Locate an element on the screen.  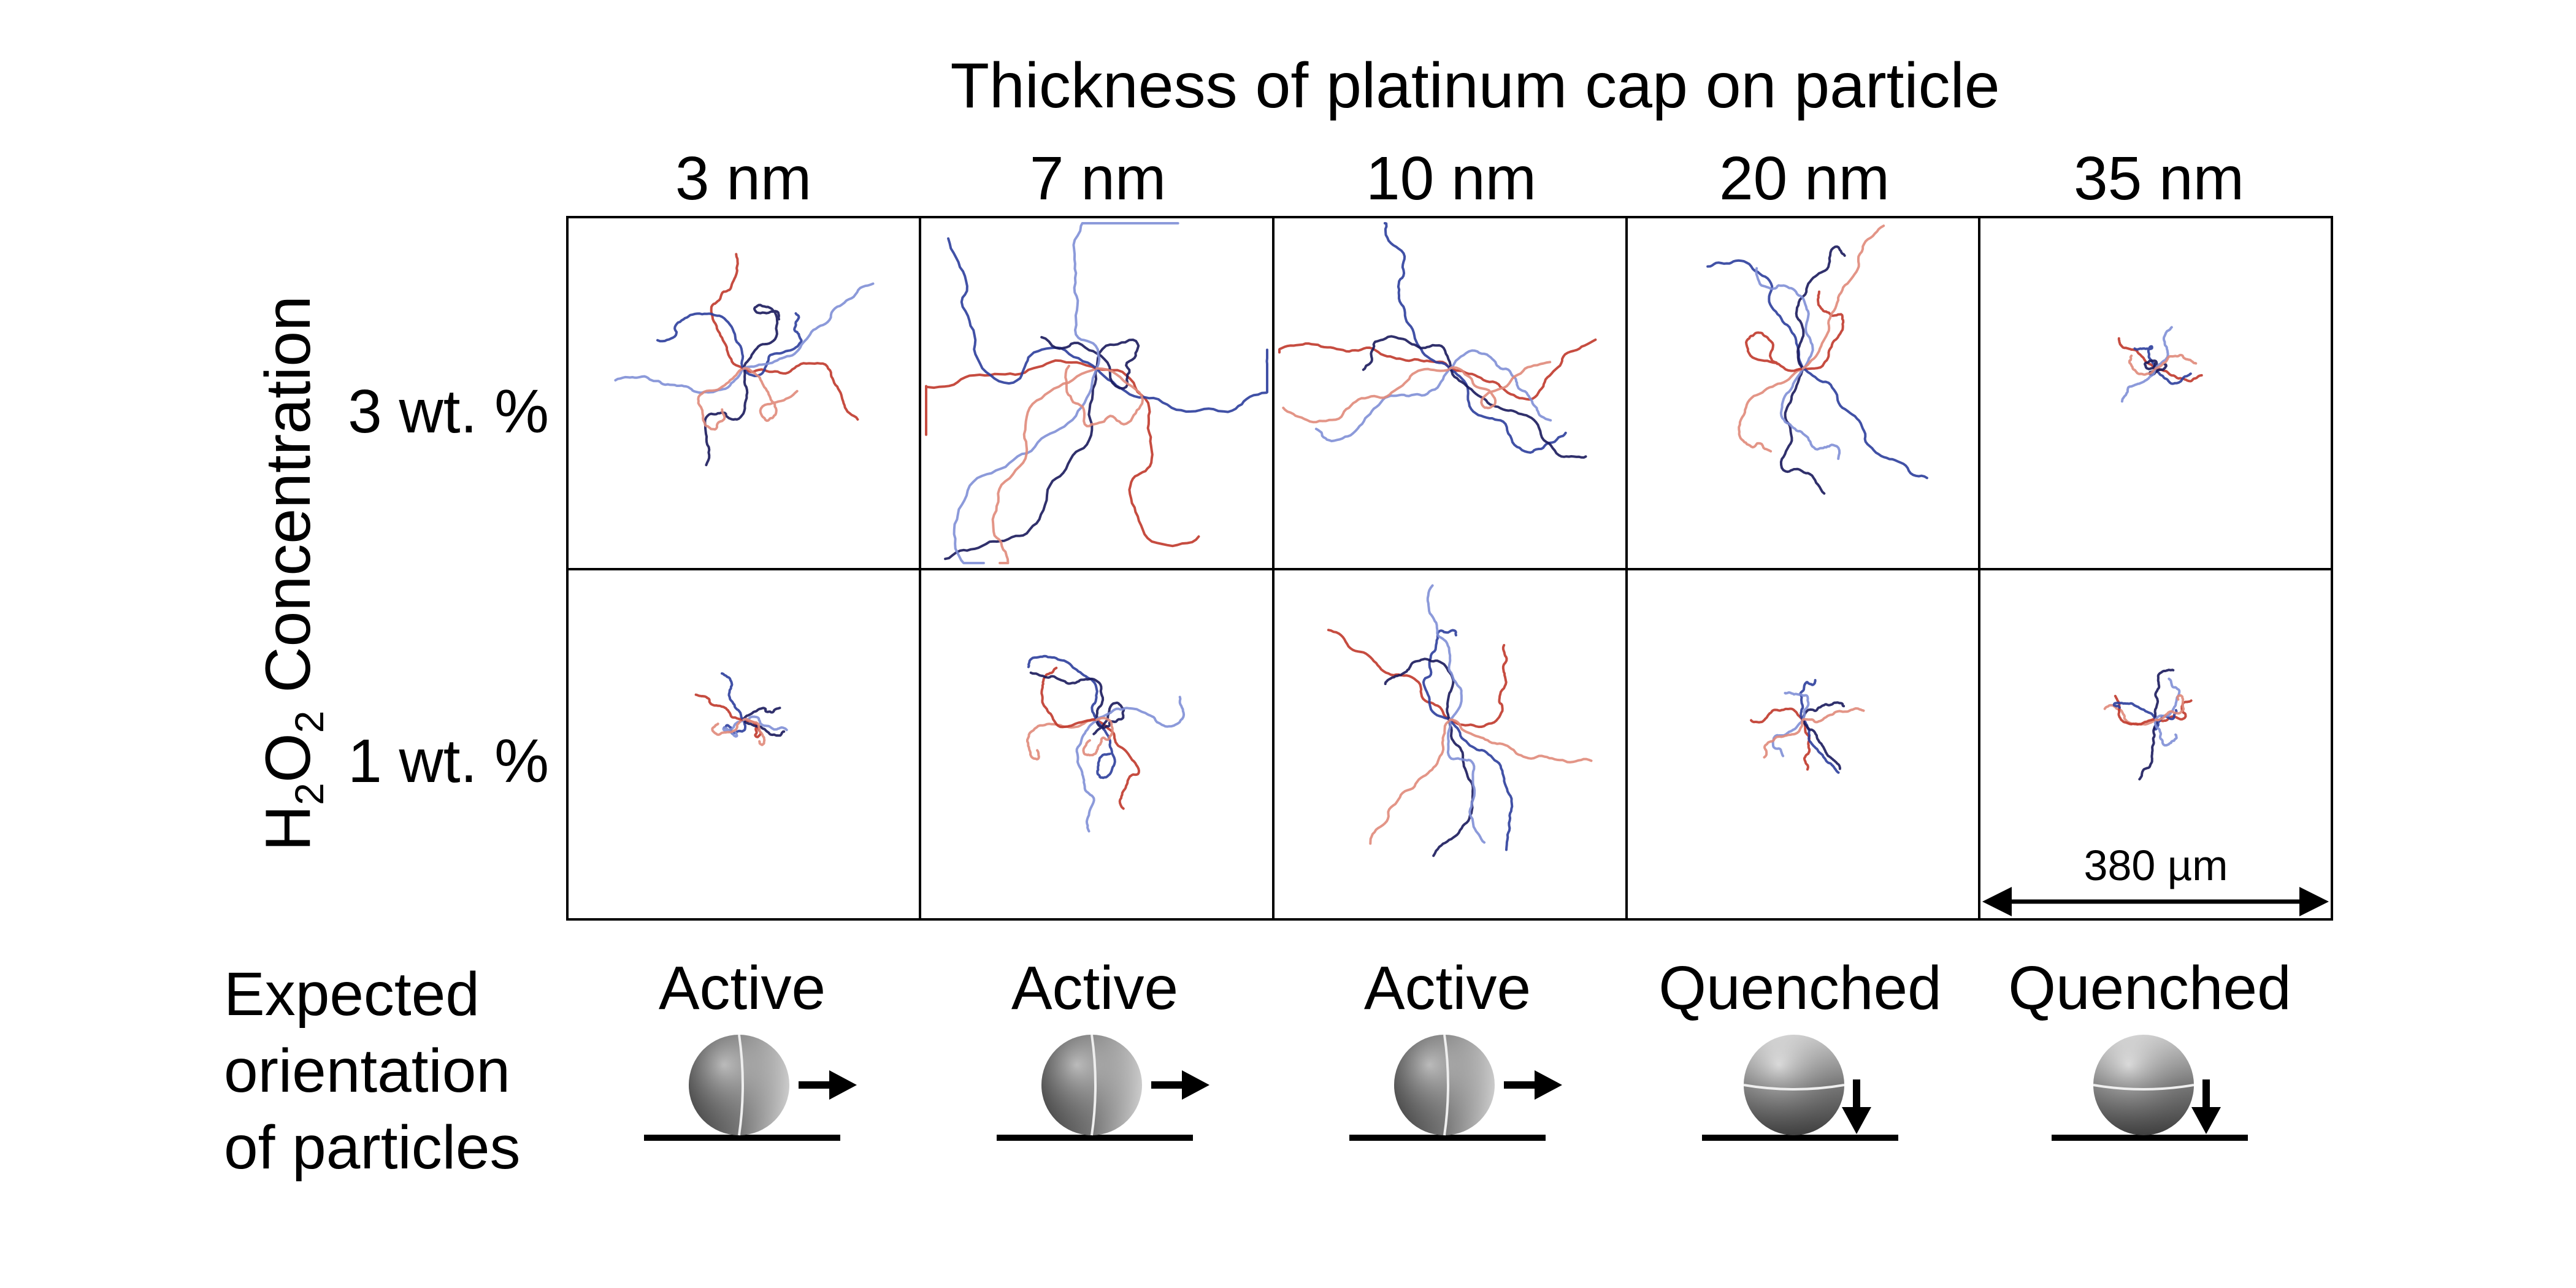
y-axis-label: H2O2 Concentration is located at coordinates (292, 573).